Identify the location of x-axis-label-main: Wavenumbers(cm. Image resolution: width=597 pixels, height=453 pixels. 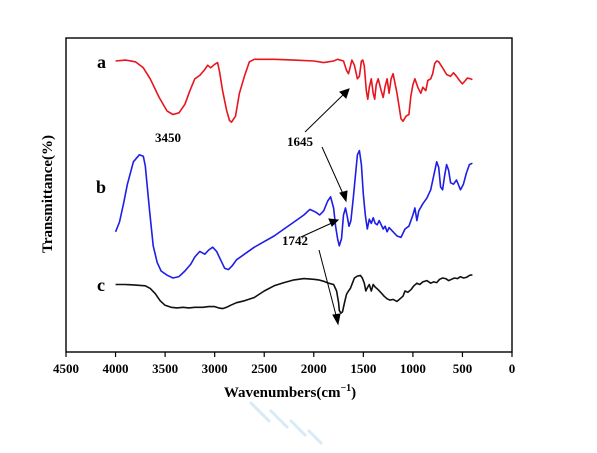
(282, 393).